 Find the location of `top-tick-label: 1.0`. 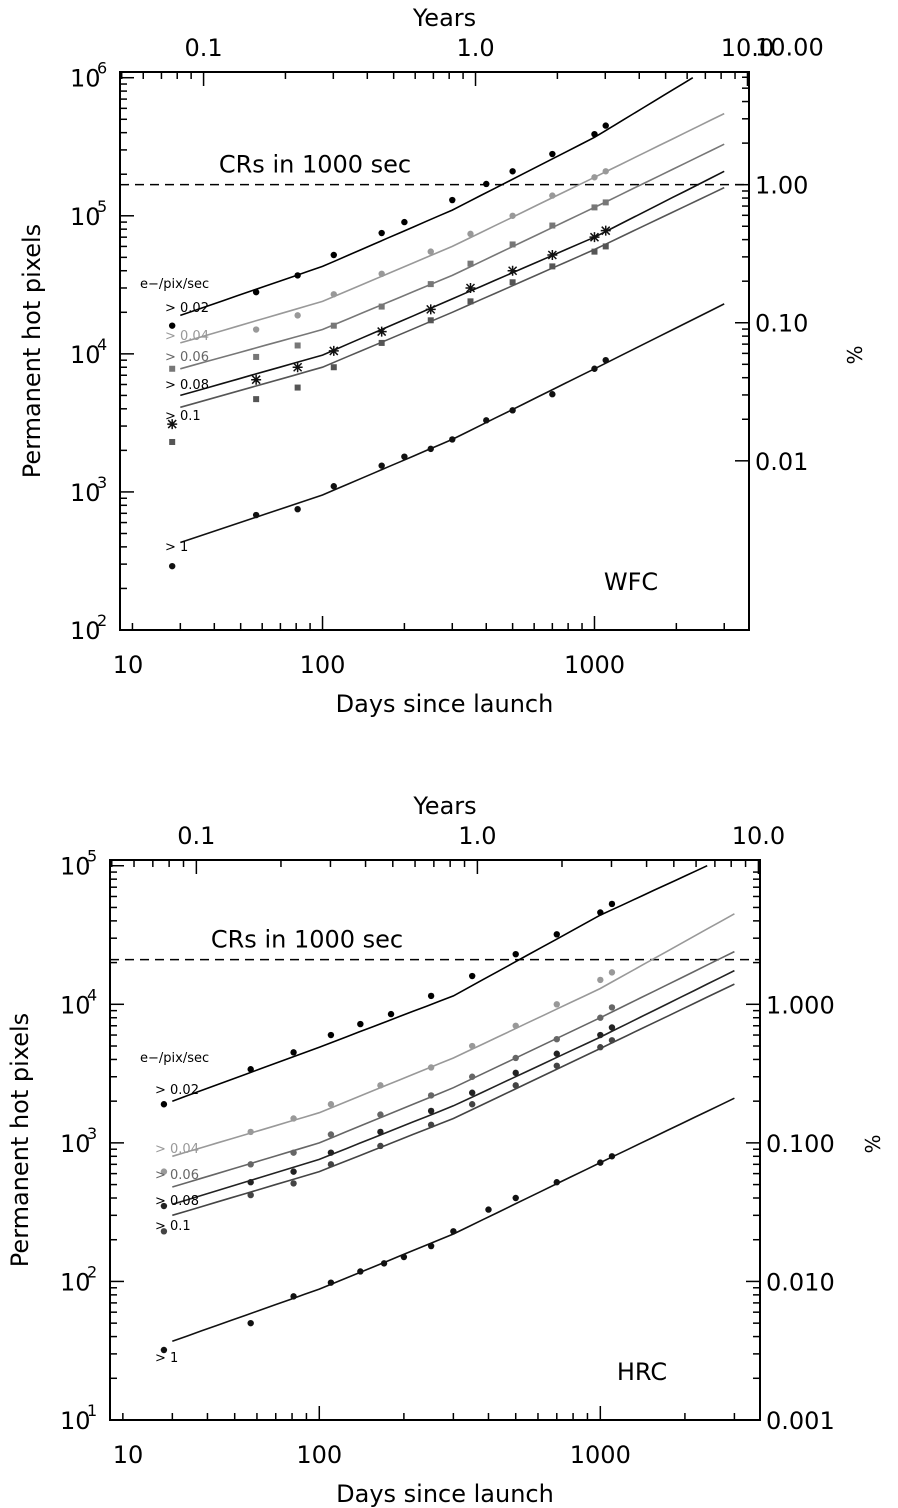

top-tick-label: 1.0 is located at coordinates (475, 48).